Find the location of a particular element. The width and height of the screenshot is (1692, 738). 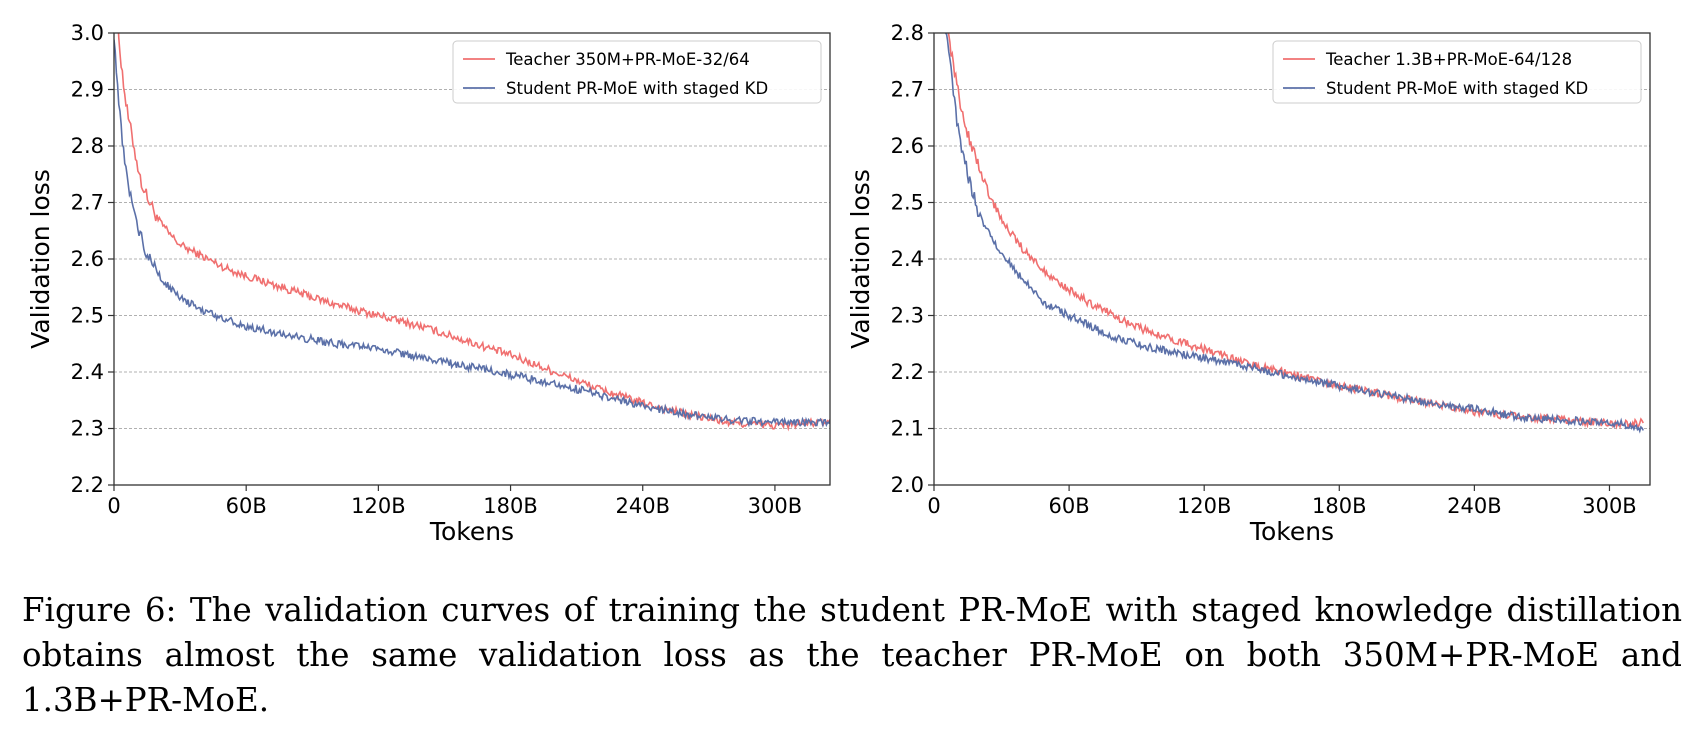

y-tick-label: 2.9 is located at coordinates (87, 90).